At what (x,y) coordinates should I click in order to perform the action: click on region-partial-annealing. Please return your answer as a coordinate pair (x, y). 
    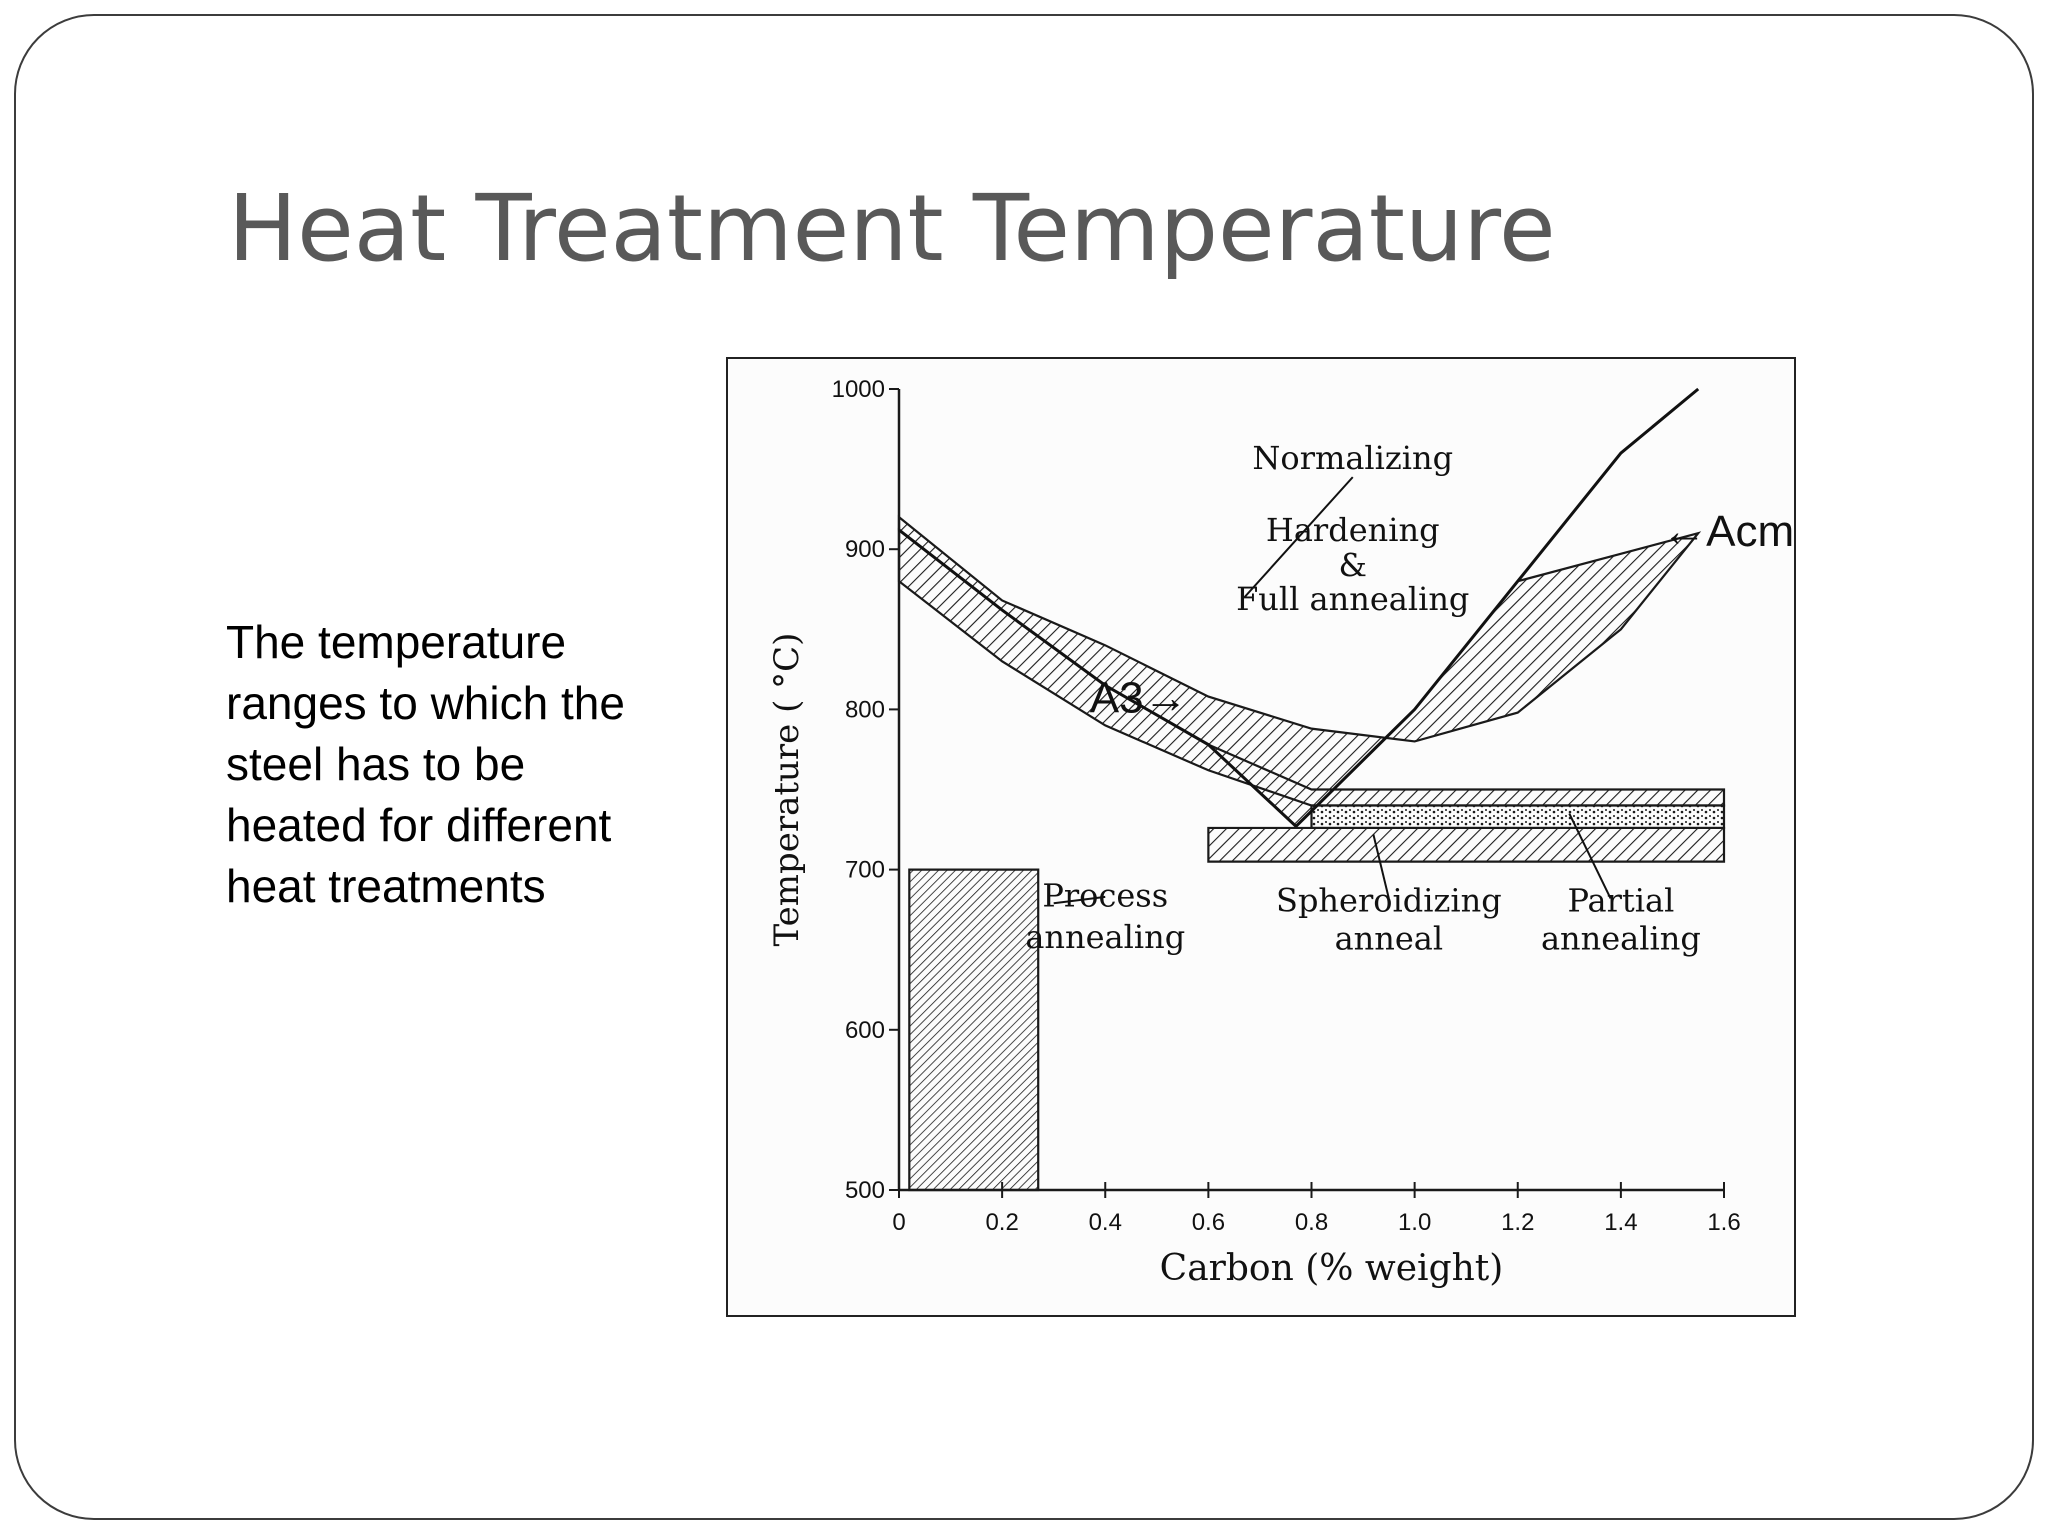
    Looking at the image, I should click on (1466, 844).